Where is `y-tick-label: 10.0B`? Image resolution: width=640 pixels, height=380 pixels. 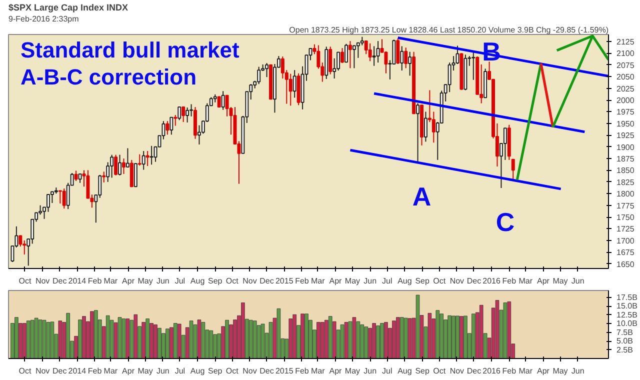 y-tick-label: 10.0B is located at coordinates (627, 323).